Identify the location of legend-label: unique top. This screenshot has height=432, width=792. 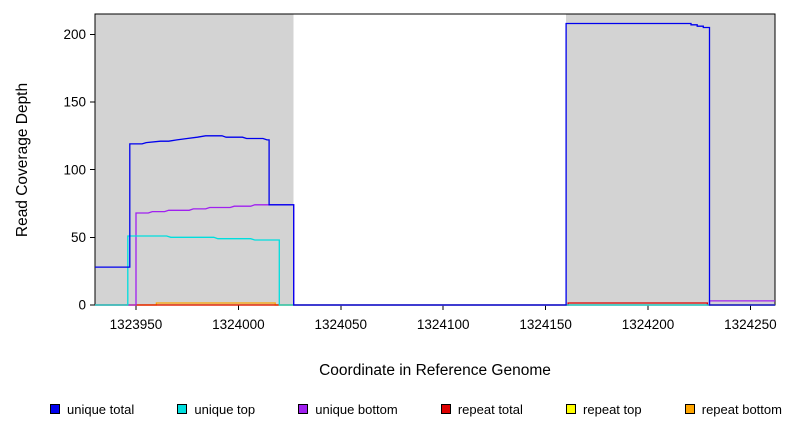
(225, 409).